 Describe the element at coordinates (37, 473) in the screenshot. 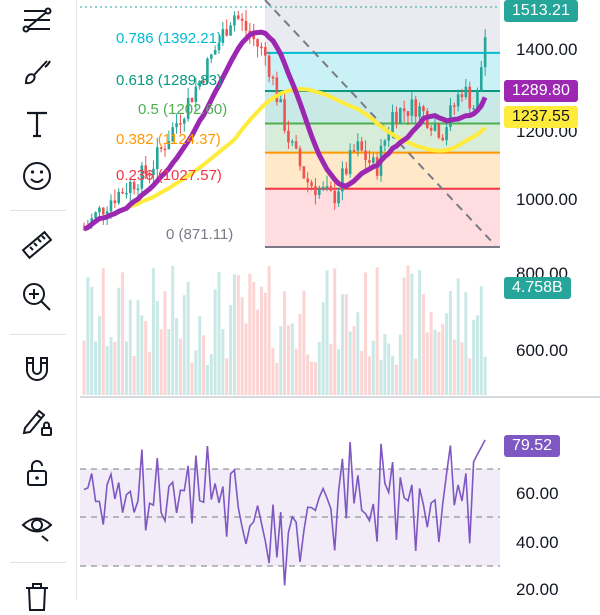

I see `unlock-icon` at that location.